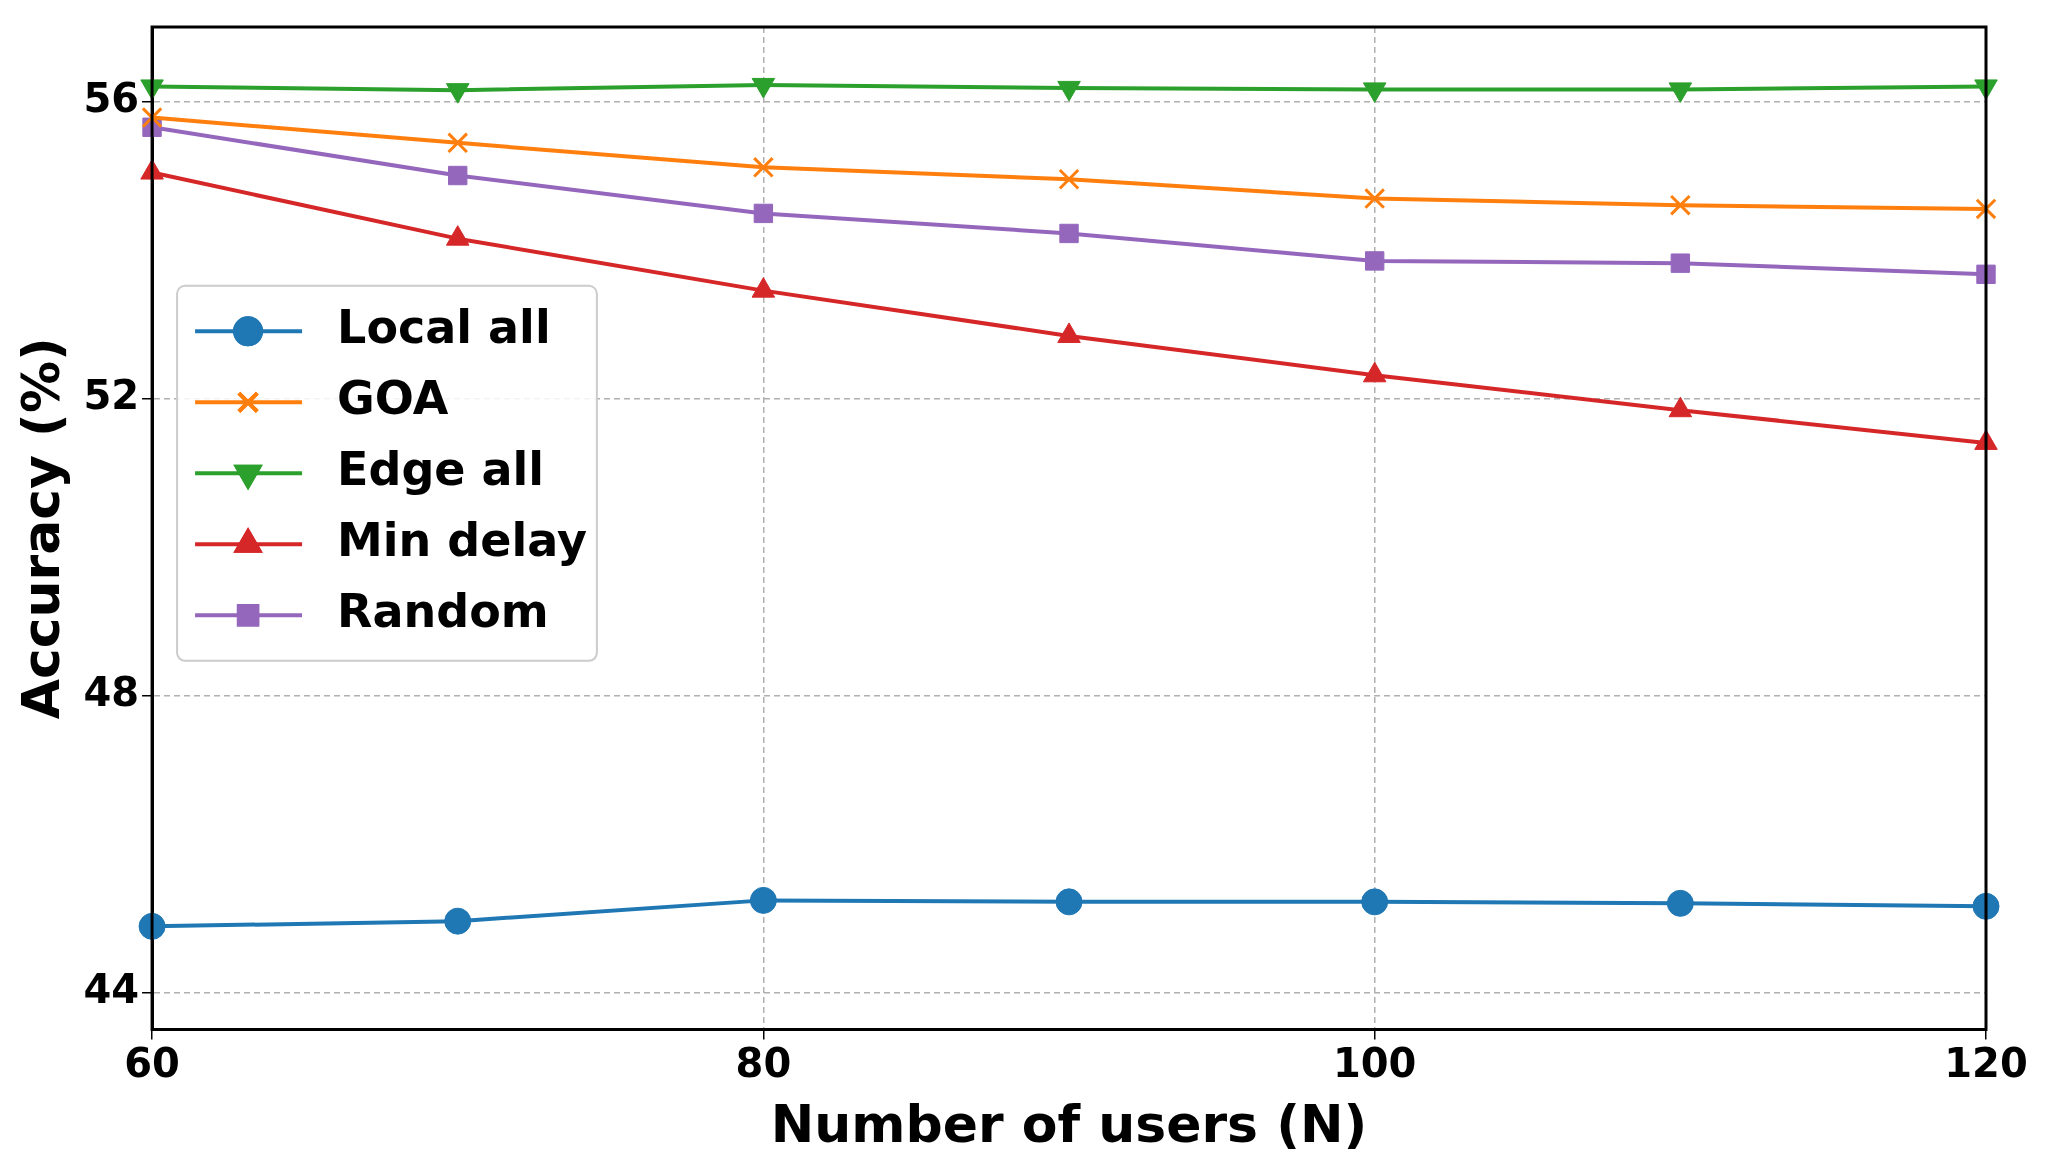 The image size is (2046, 1174). Describe the element at coordinates (40, 528) in the screenshot. I see `y-axis-title: Accuracy (%)` at that location.